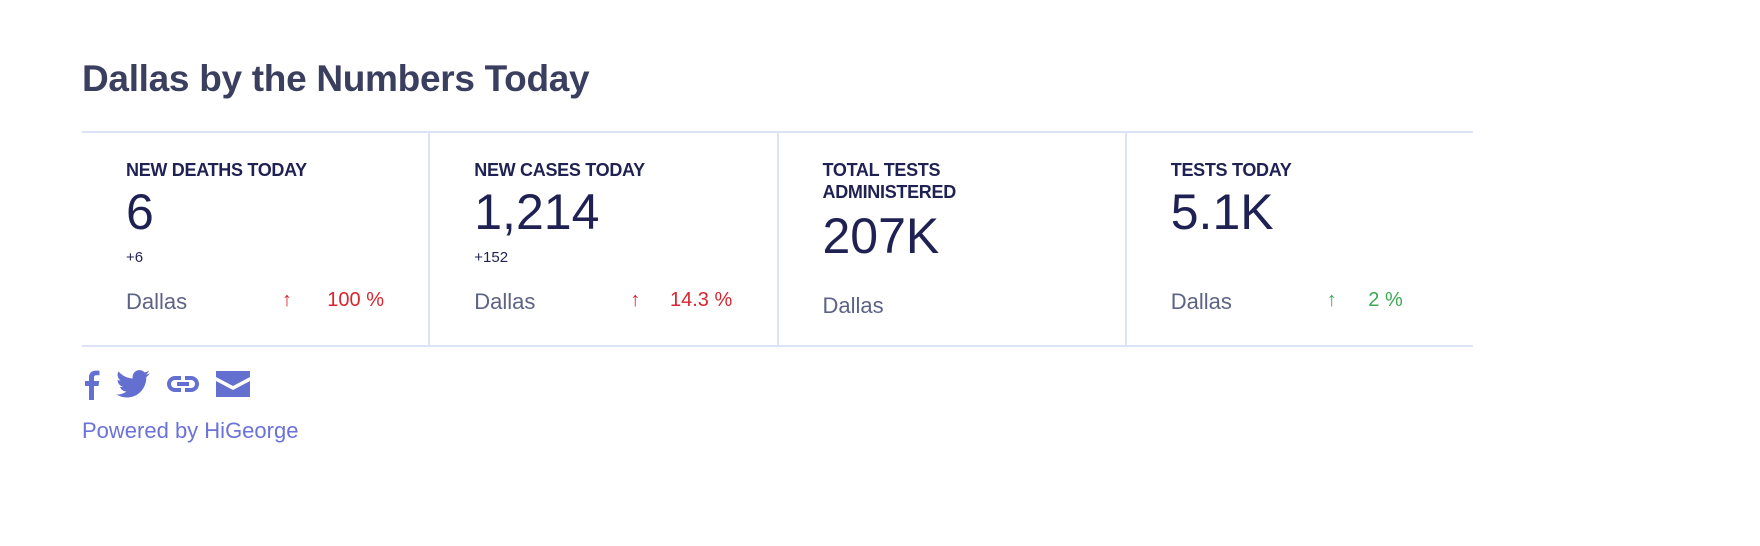  I want to click on stat-card-total-tests: TOTAL TESTS ADMINISTERED 207K Dallas, so click(953, 239).